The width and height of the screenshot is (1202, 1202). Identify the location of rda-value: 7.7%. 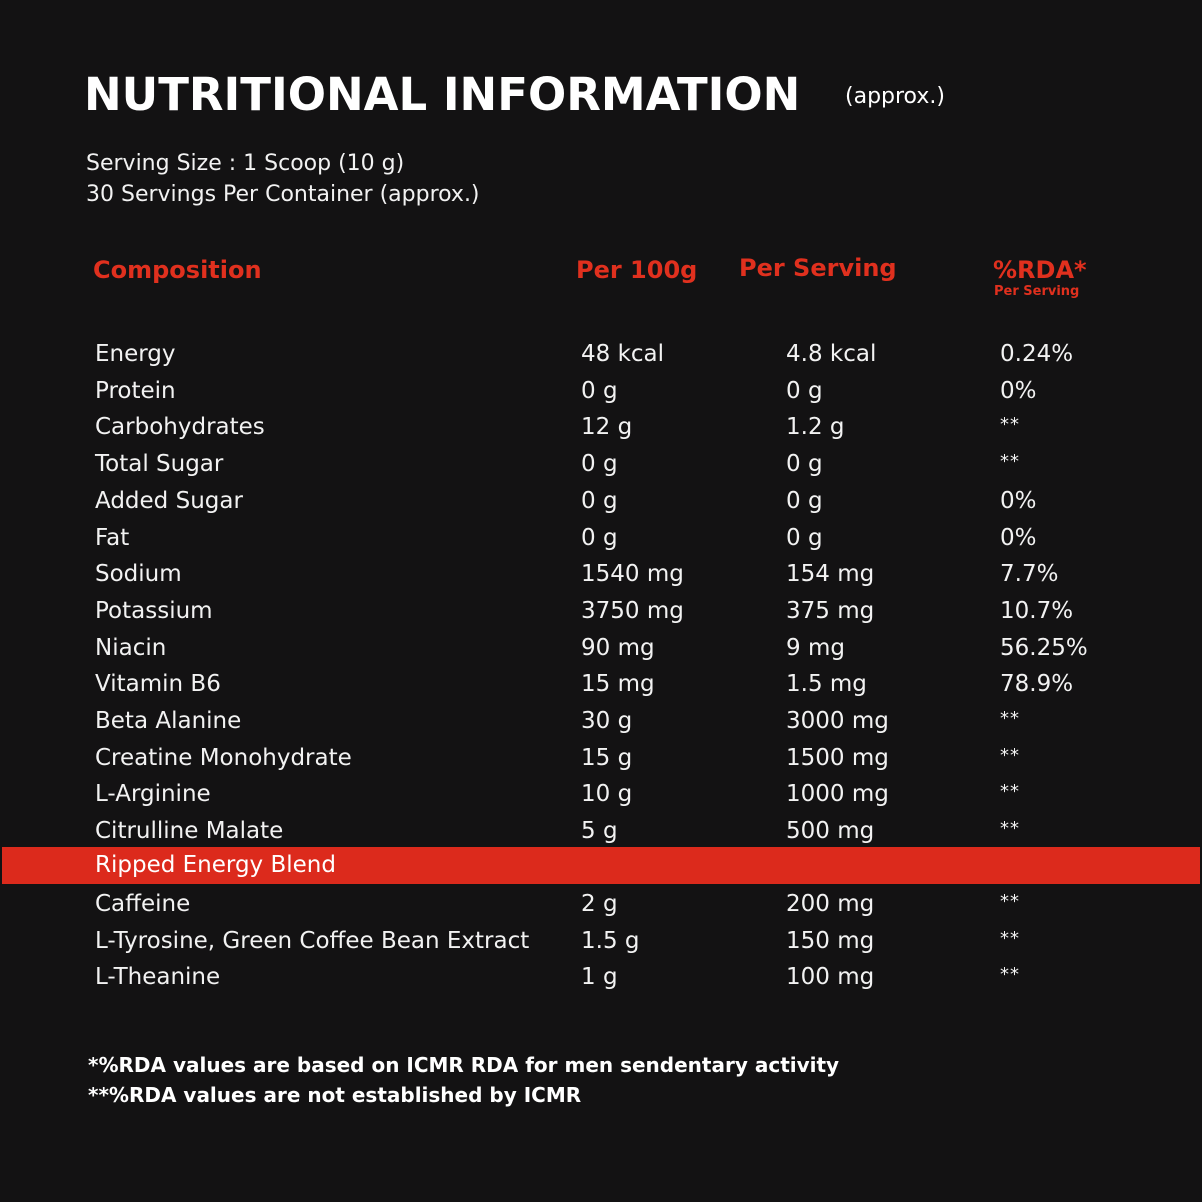
(1029, 574).